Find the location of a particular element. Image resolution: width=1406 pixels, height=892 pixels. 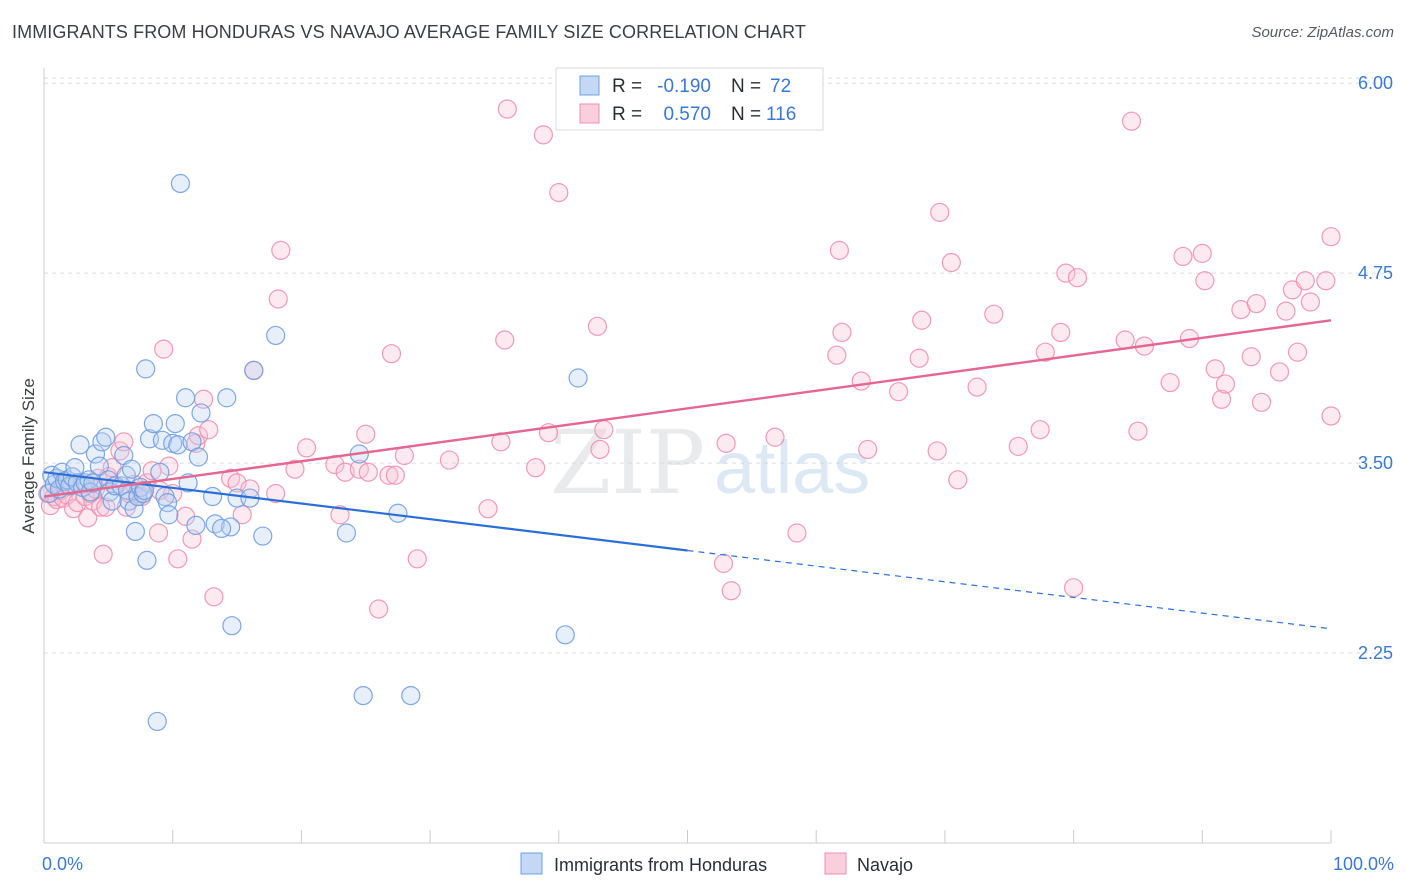

y-tick-label: 2.25 is located at coordinates (1375, 653).